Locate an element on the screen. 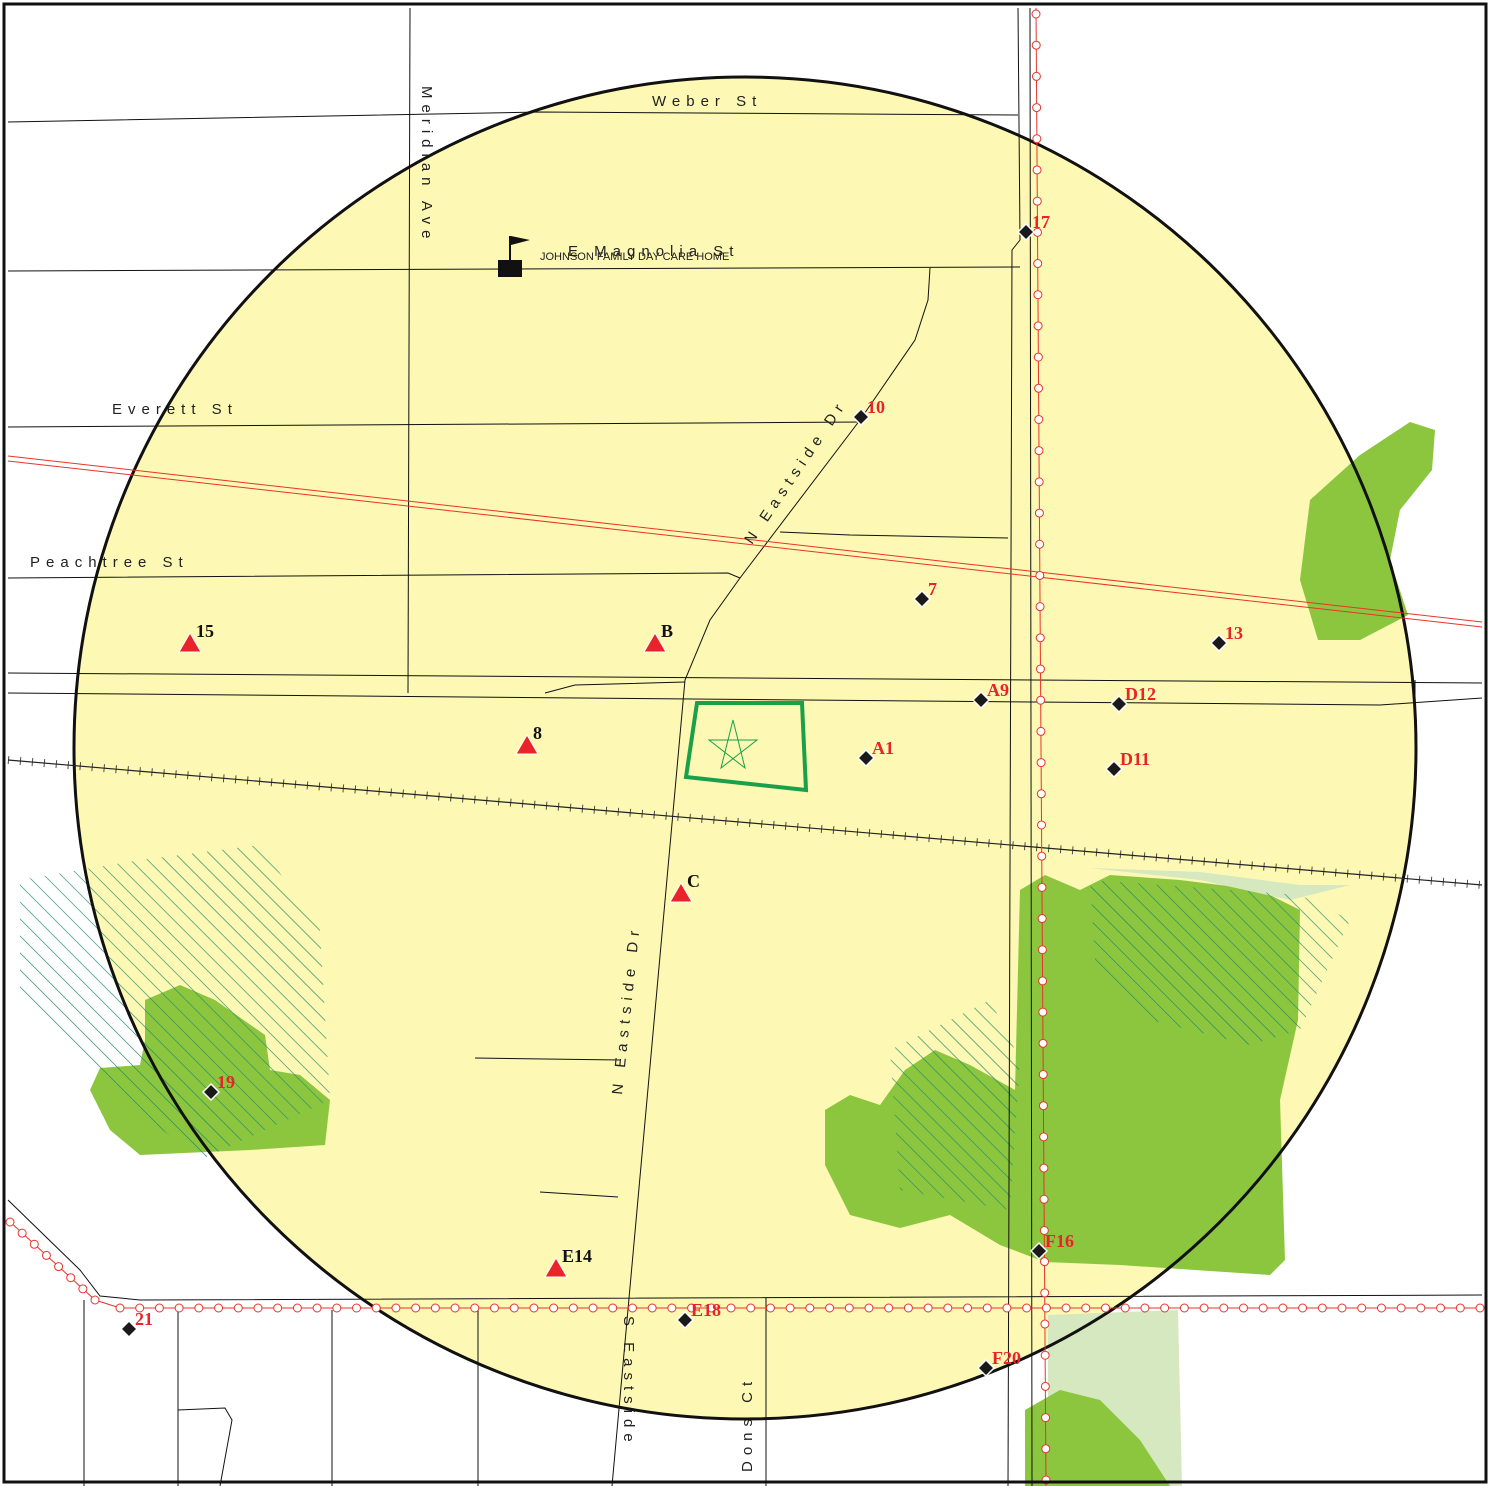 This screenshot has width=1492, height=1486. site-label: F16 is located at coordinates (1059, 1241).